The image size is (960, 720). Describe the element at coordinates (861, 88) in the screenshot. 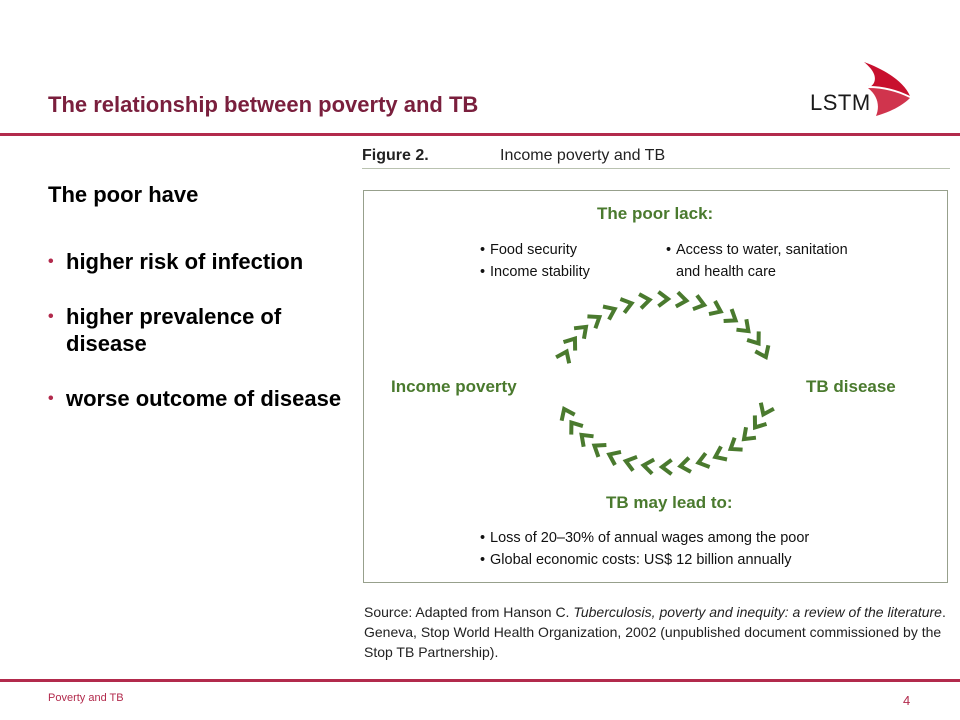

I see `lstm-logo: LSTM` at that location.